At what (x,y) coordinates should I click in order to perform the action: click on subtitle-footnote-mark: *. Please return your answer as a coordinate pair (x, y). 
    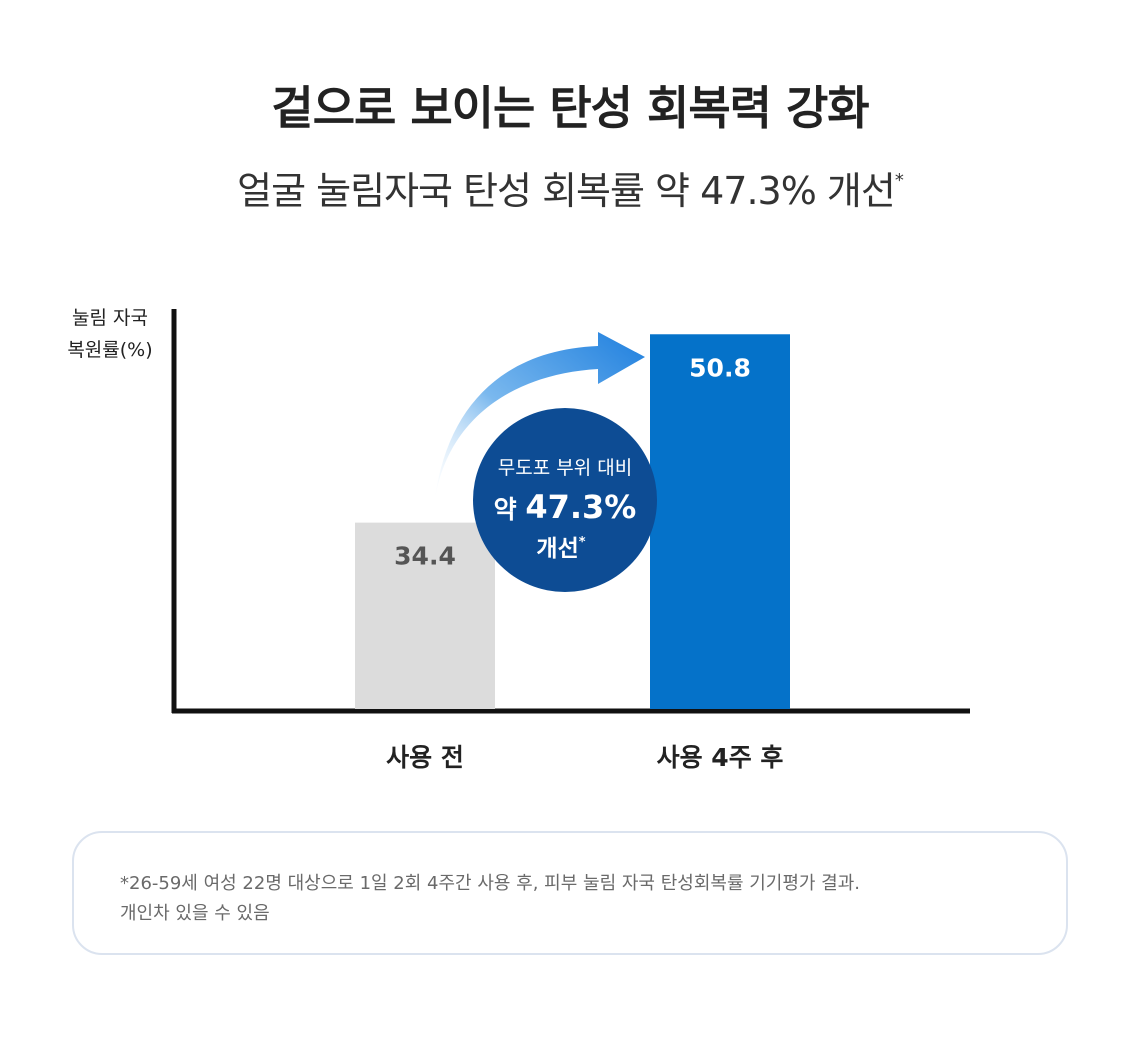
    Looking at the image, I should click on (899, 180).